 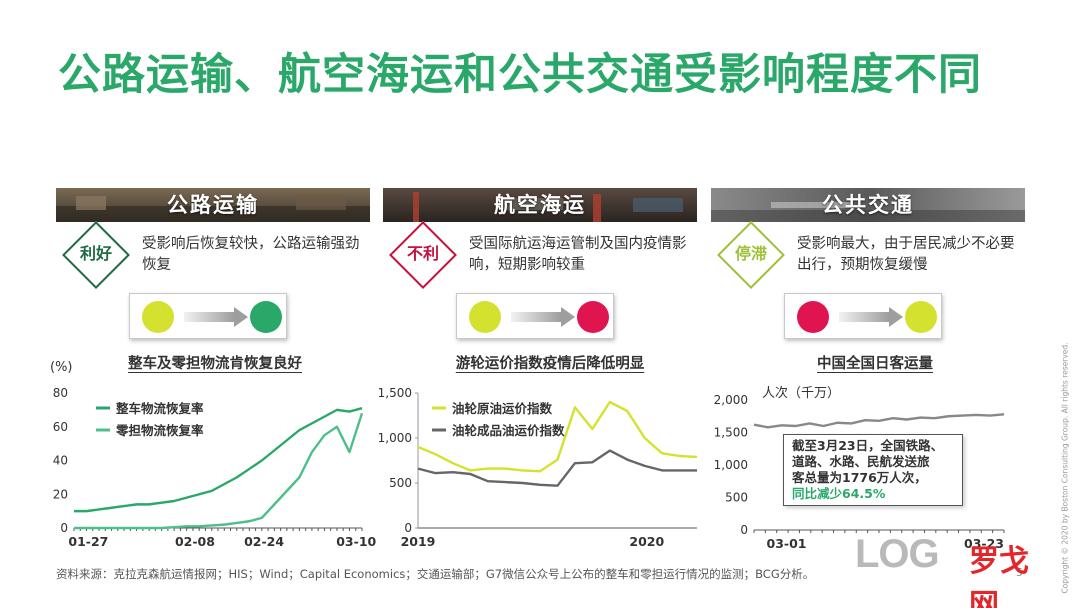 I want to click on panel-air-sea: 航空海运 不利 受国际航运海运管制及国内疫情影响，短期影响较重, so click(x=540, y=238).